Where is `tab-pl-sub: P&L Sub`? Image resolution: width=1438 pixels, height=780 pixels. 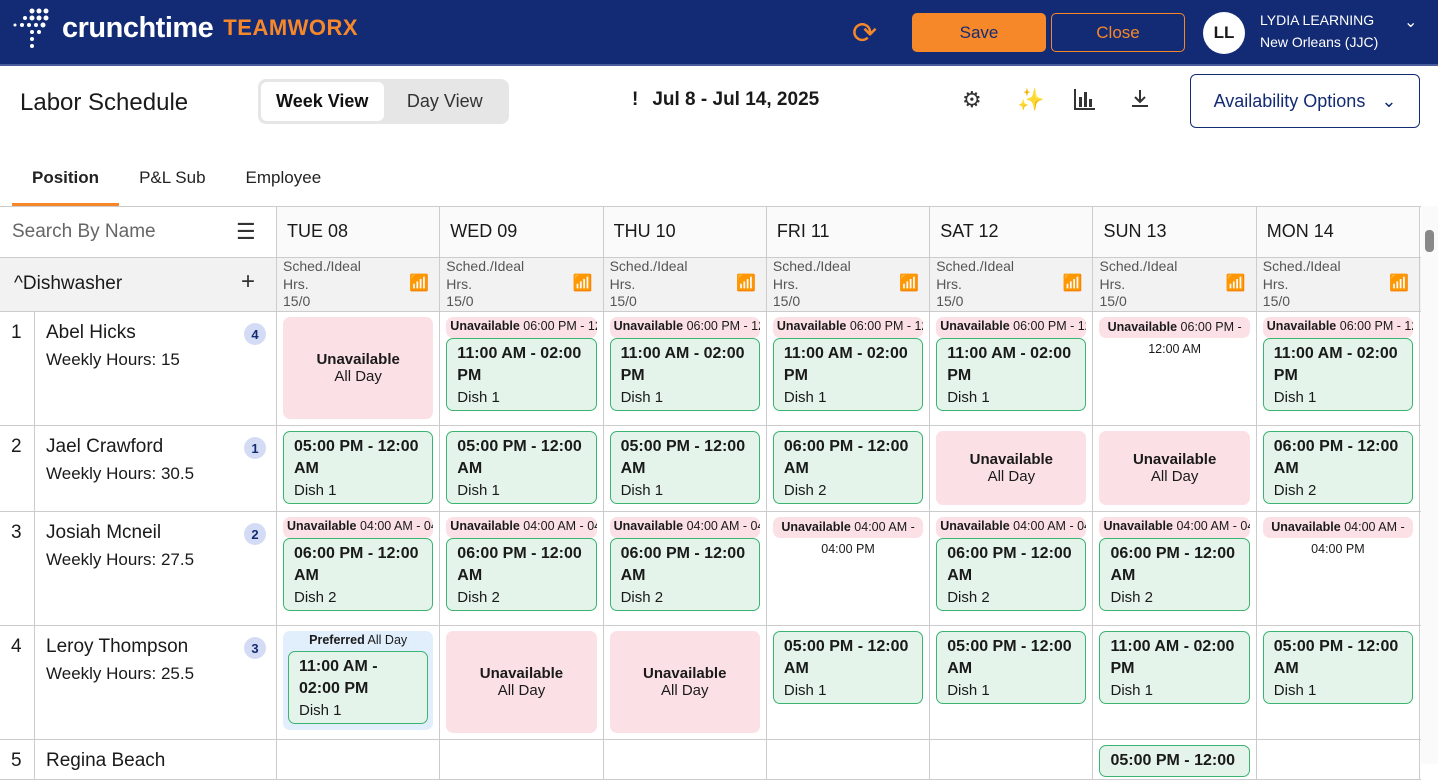 tab-pl-sub: P&L Sub is located at coordinates (172, 177).